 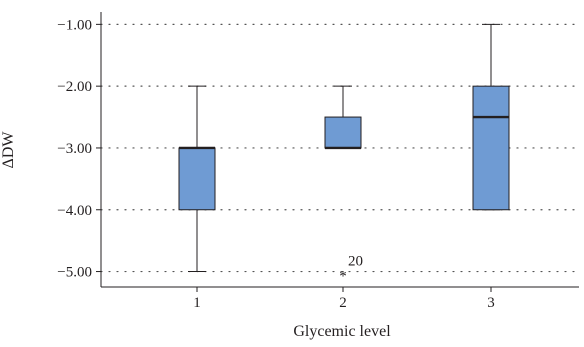 What do you see at coordinates (491, 303) in the screenshot?
I see `x-tick-label: 3` at bounding box center [491, 303].